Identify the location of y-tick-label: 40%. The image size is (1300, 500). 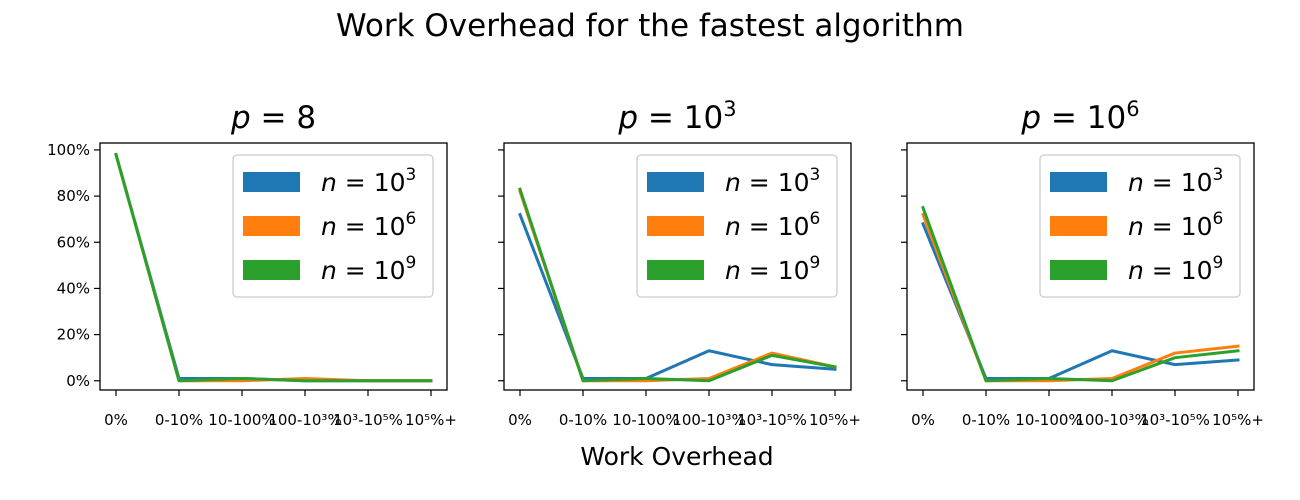
(73, 288).